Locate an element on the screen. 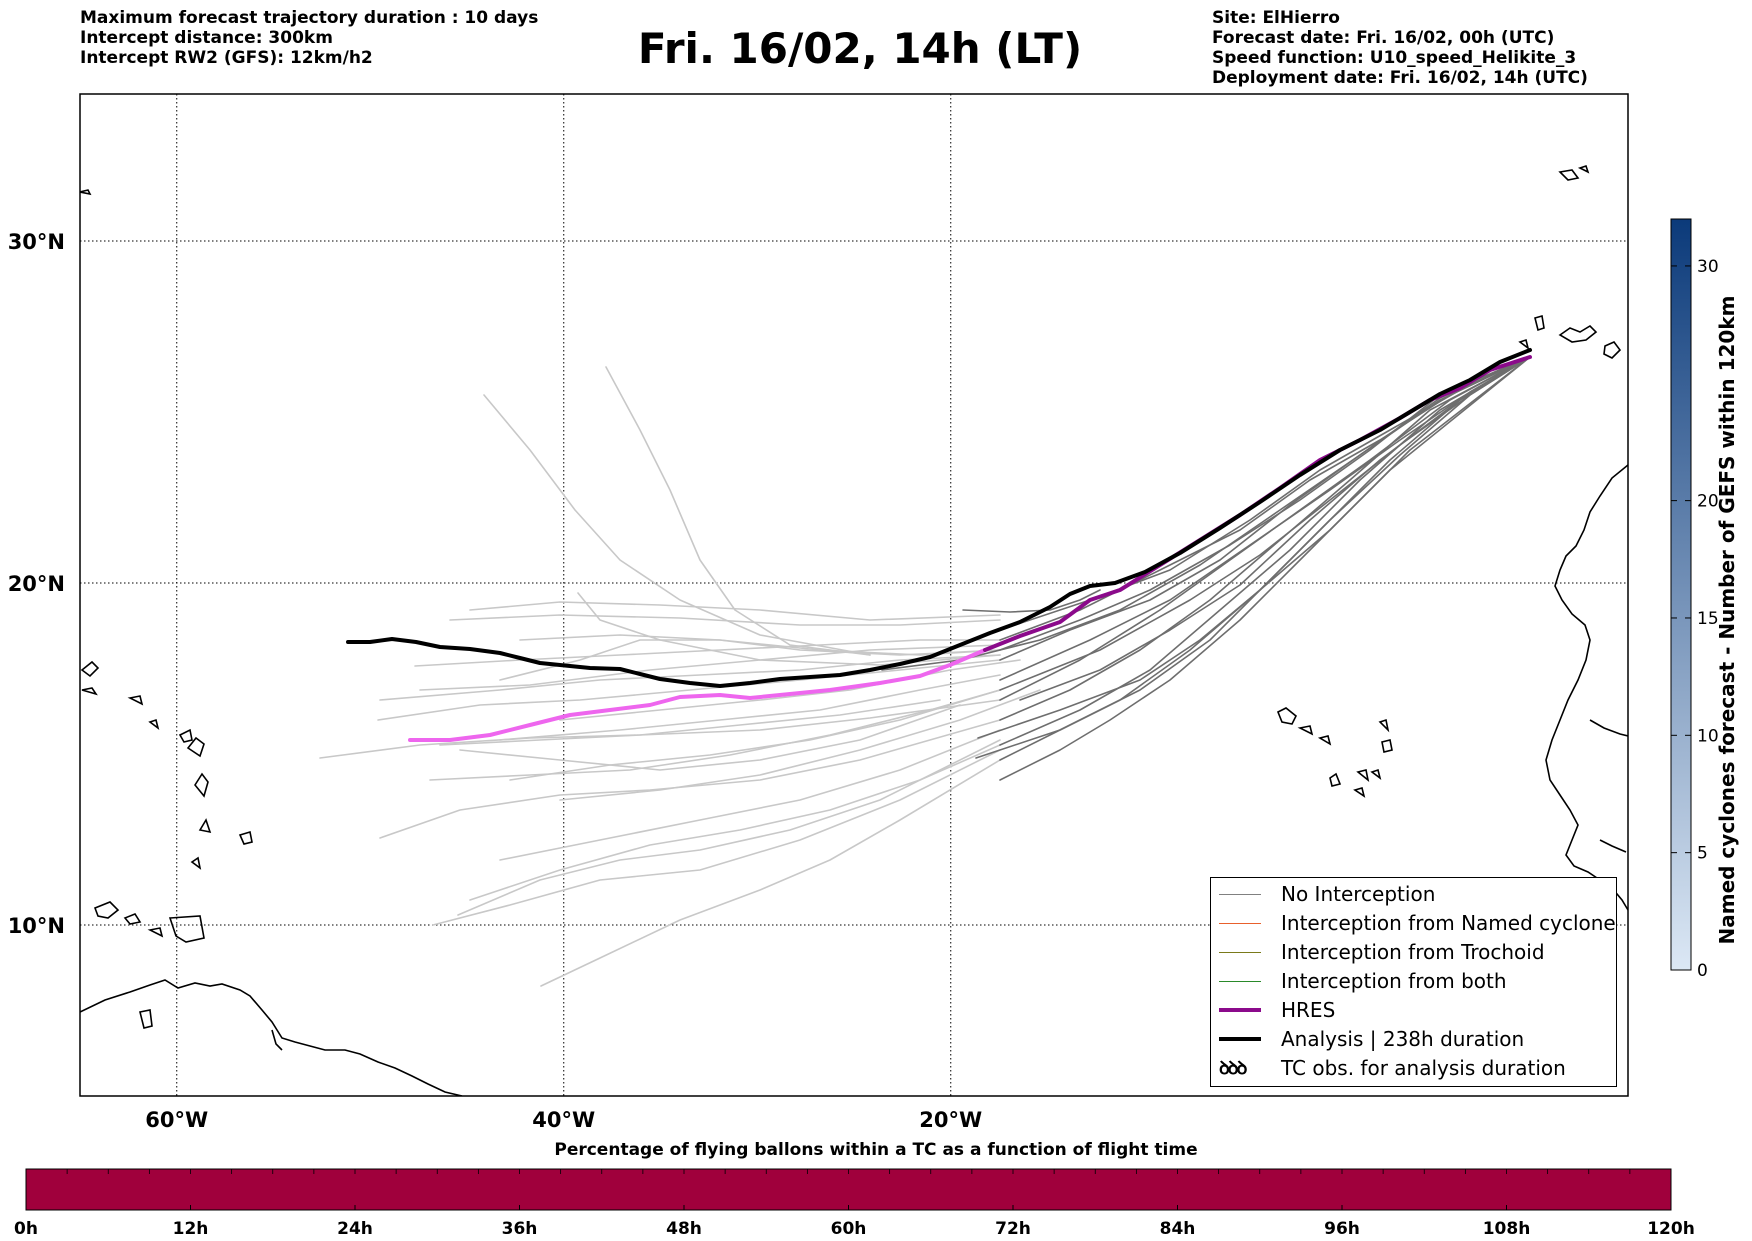 This screenshot has height=1241, width=1752. legend-label: TC obs. for analysis duration is located at coordinates (1423, 1068).